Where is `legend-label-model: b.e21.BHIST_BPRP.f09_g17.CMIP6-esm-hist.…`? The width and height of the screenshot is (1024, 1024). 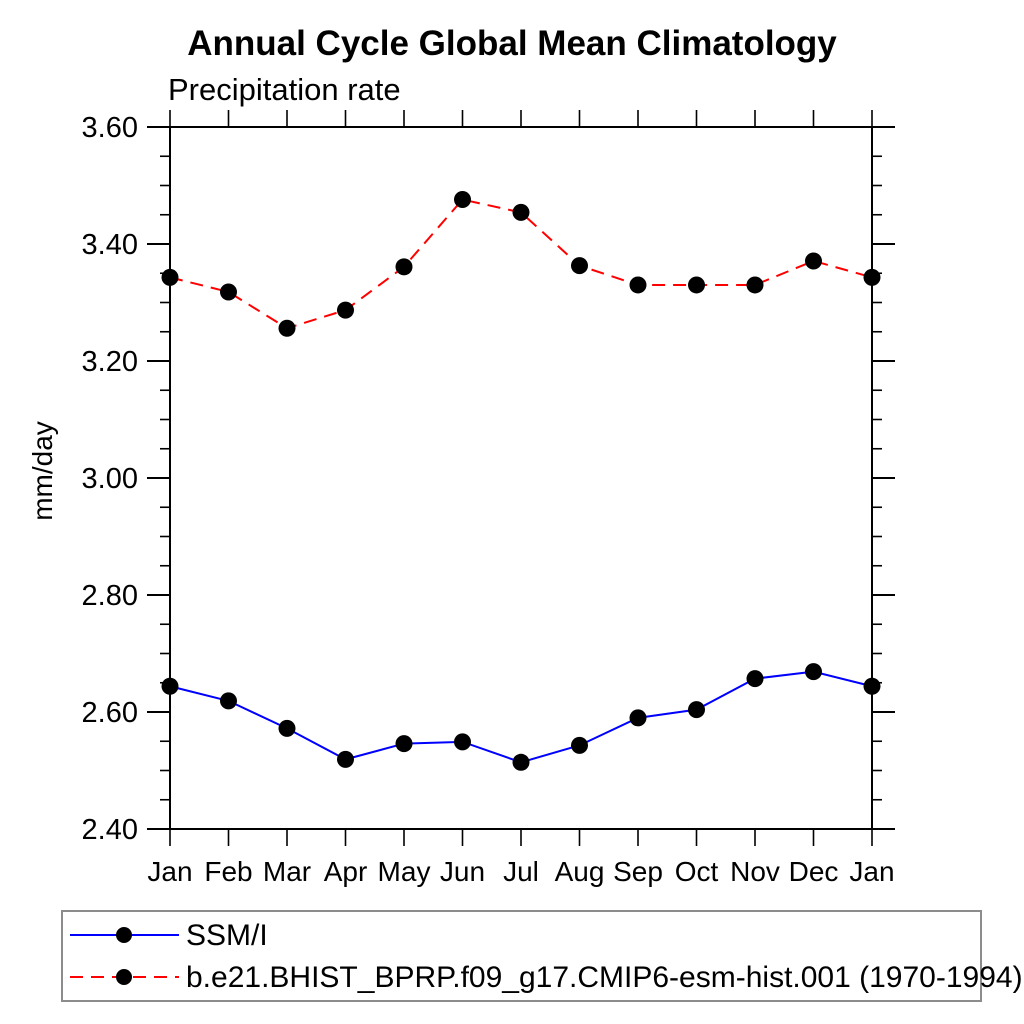 legend-label-model: b.e21.BHIST_BPRP.f09_g17.CMIP6-esm-hist.… is located at coordinates (604, 977).